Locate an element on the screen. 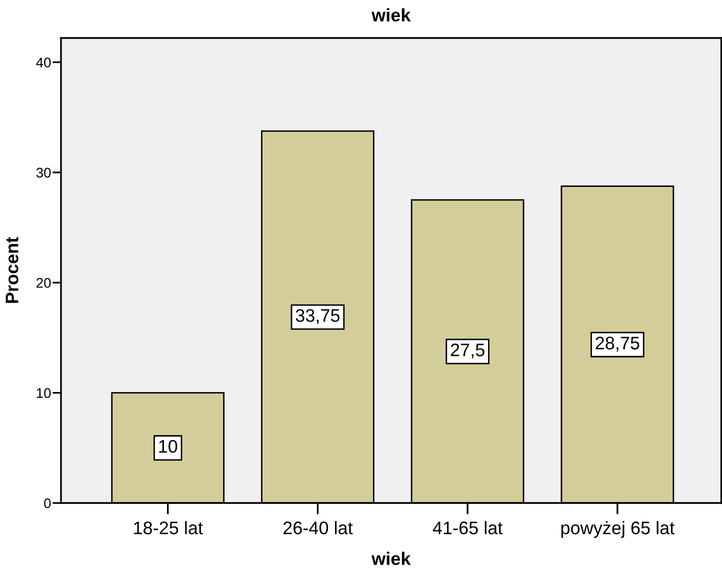  data-label: 33,75 is located at coordinates (318, 316).